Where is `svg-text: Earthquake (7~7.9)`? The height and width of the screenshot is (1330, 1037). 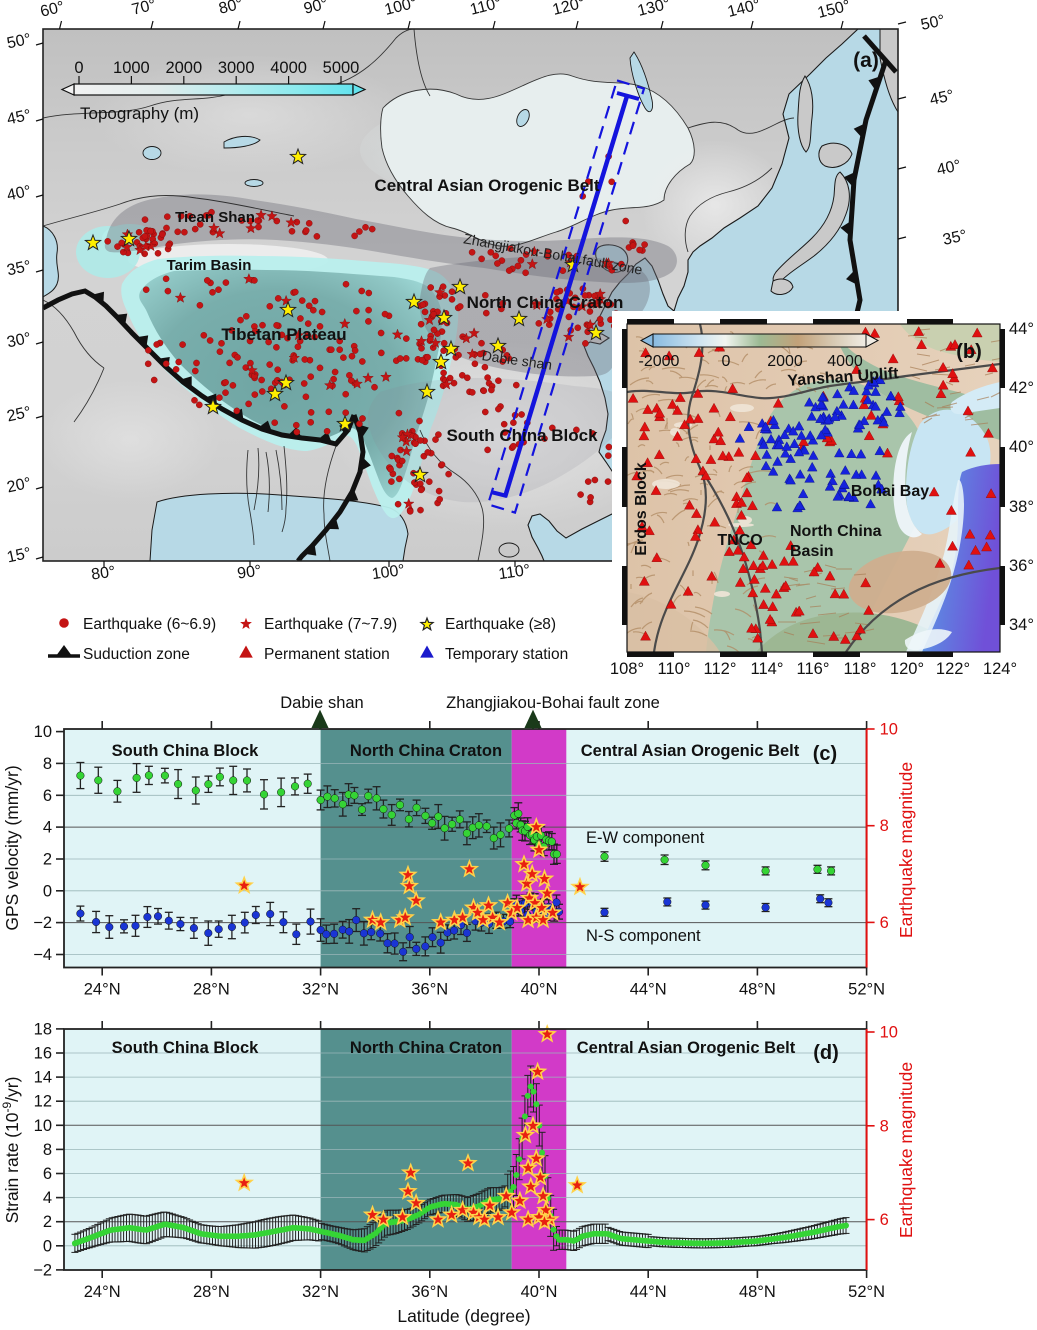
svg-text: Earthquake (7~7.9) is located at coordinates (330, 624).